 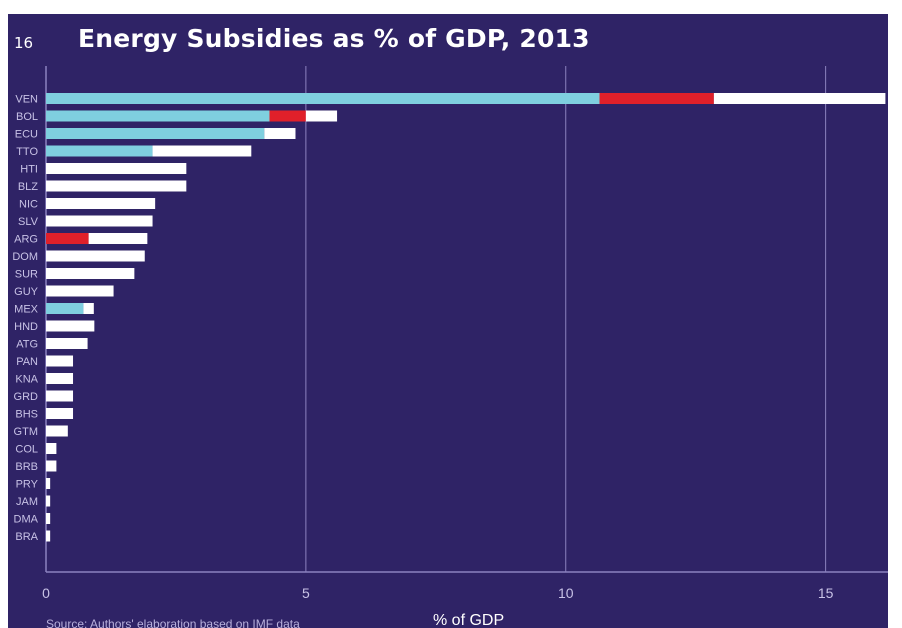 I want to click on y-tick-label-guy: GUY, so click(x=26, y=292).